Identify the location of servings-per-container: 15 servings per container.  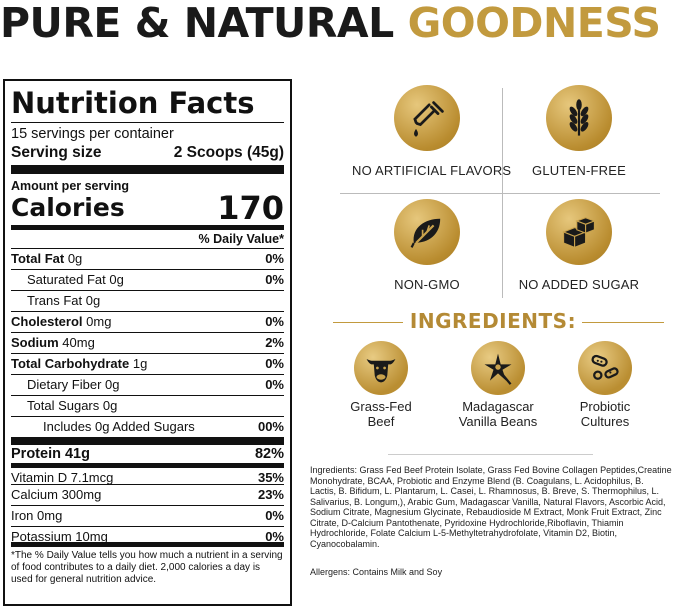
(92, 134).